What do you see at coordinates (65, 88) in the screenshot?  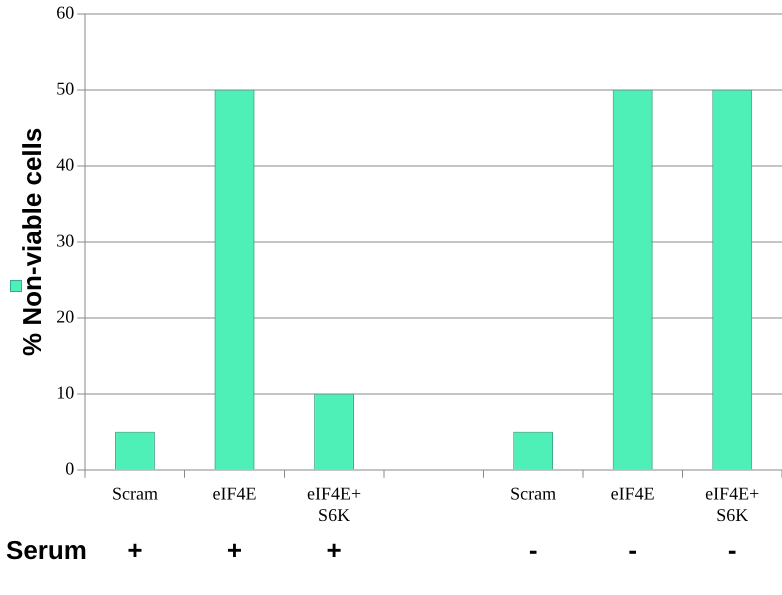 I see `y-tick-label: 50` at bounding box center [65, 88].